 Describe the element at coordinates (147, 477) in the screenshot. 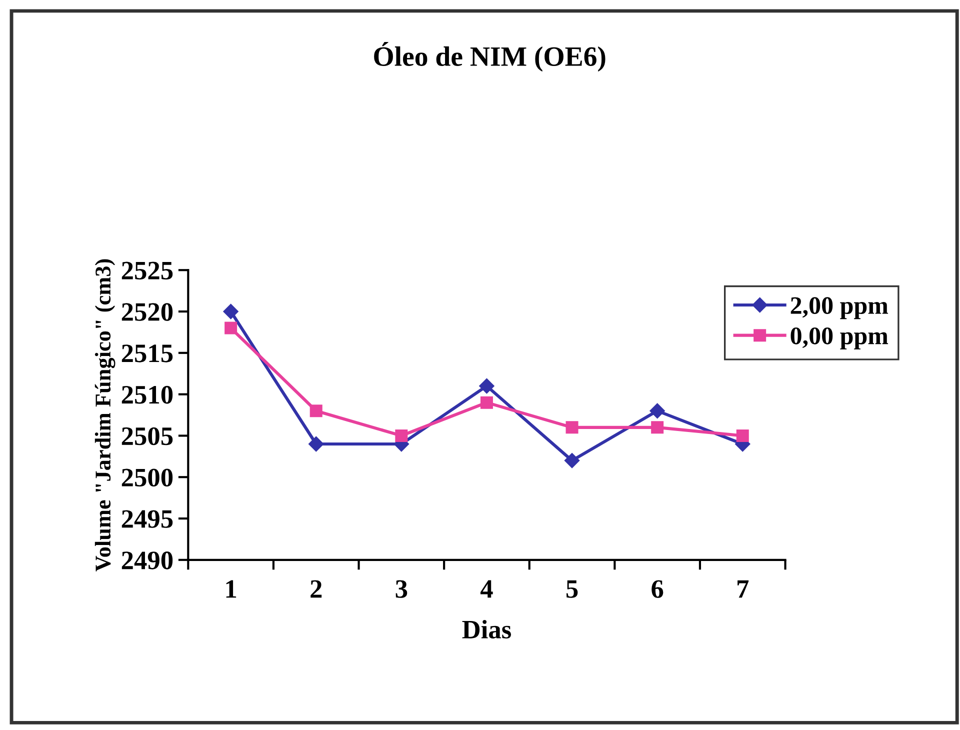

I see `y-tick-label: 2500` at that location.